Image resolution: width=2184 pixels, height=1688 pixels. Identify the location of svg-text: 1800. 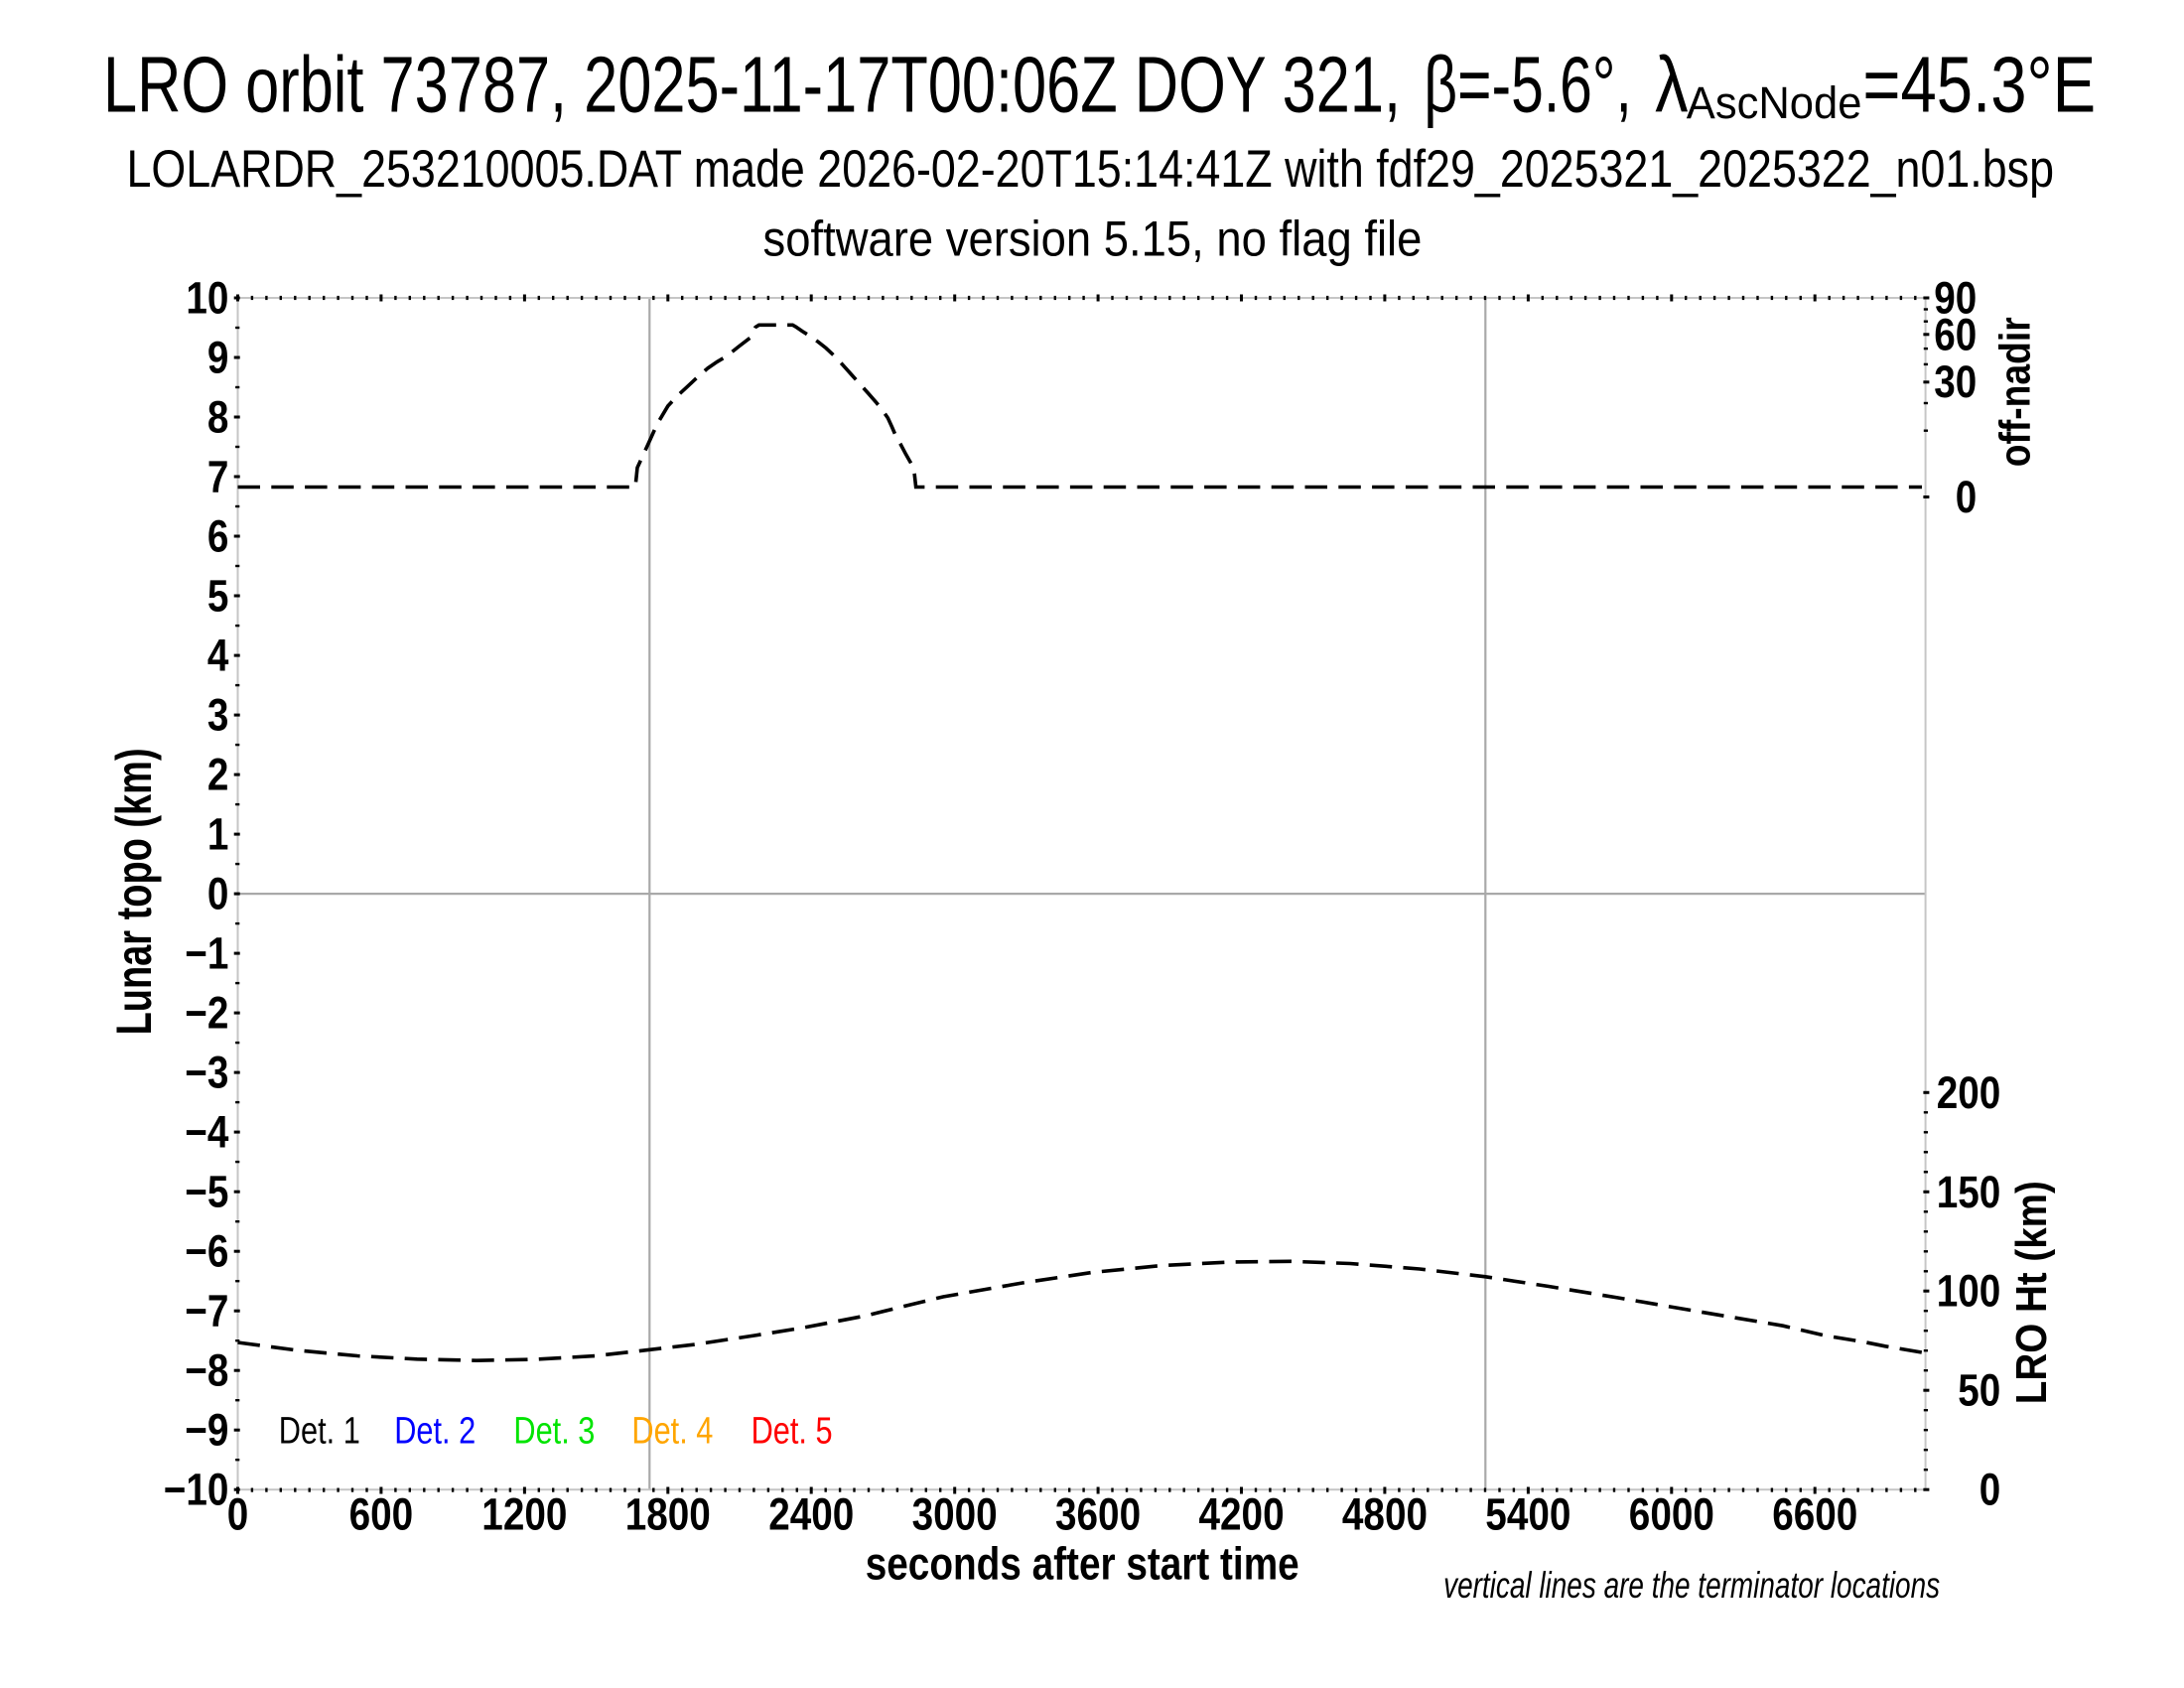
(668, 1513).